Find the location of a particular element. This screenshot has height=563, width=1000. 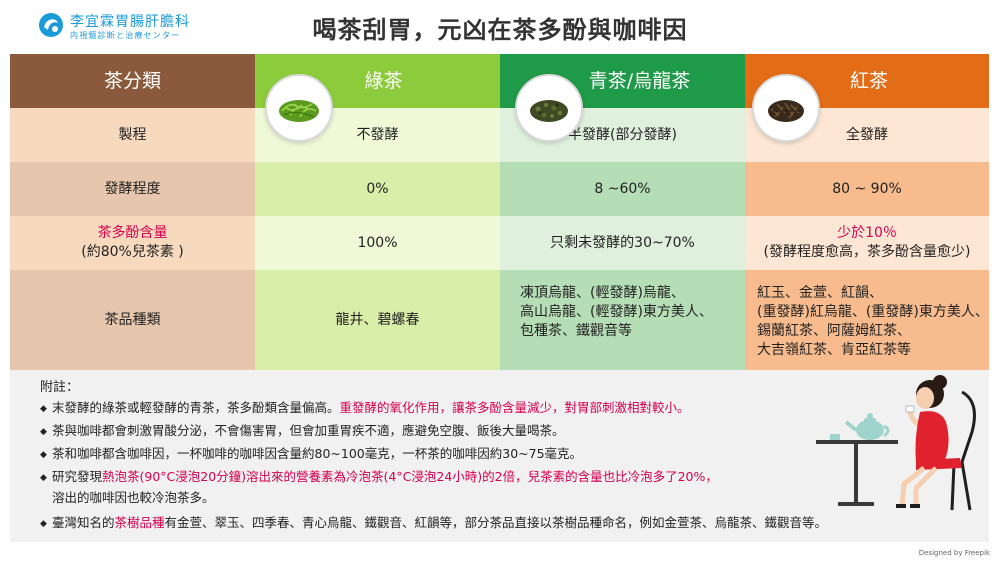

note-1-text: 末發酵的綠茶或輕發酵的青茶，茶多酚類含量偏高。 is located at coordinates (196, 407).